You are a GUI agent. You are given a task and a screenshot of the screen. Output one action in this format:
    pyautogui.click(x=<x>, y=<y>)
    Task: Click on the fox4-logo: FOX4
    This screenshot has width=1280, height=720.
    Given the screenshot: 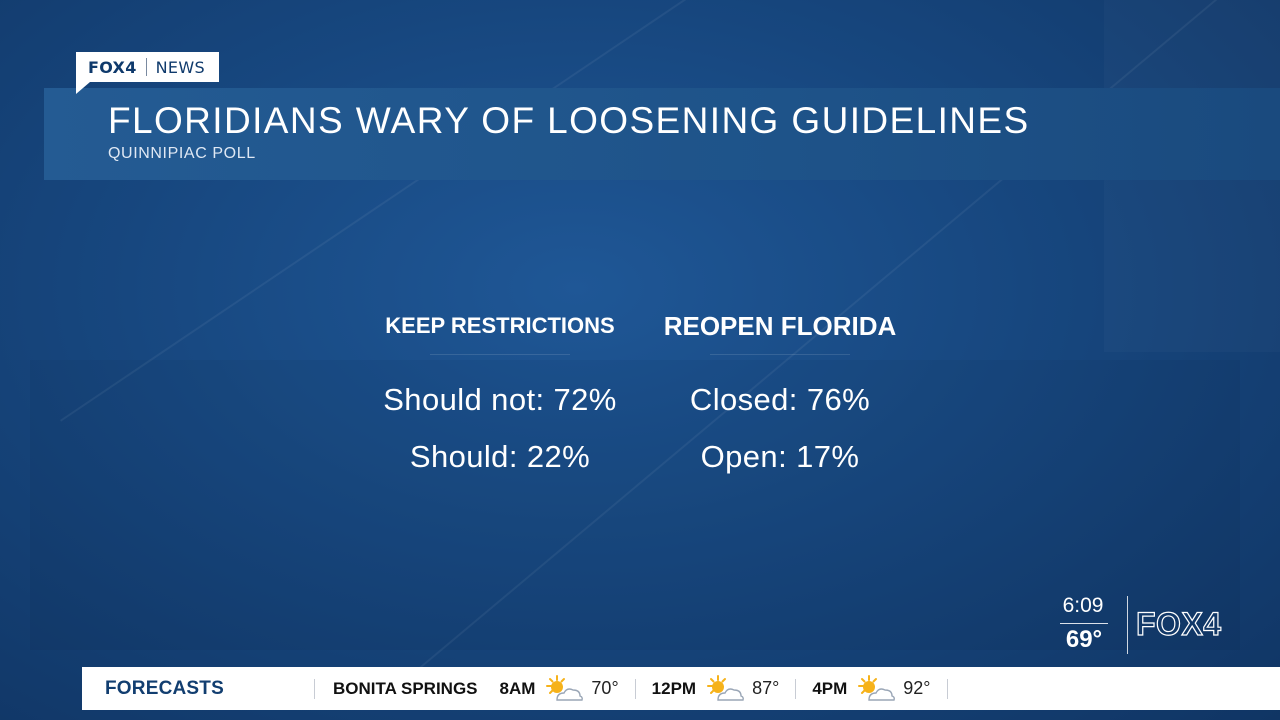 What is the action you would take?
    pyautogui.click(x=1179, y=623)
    